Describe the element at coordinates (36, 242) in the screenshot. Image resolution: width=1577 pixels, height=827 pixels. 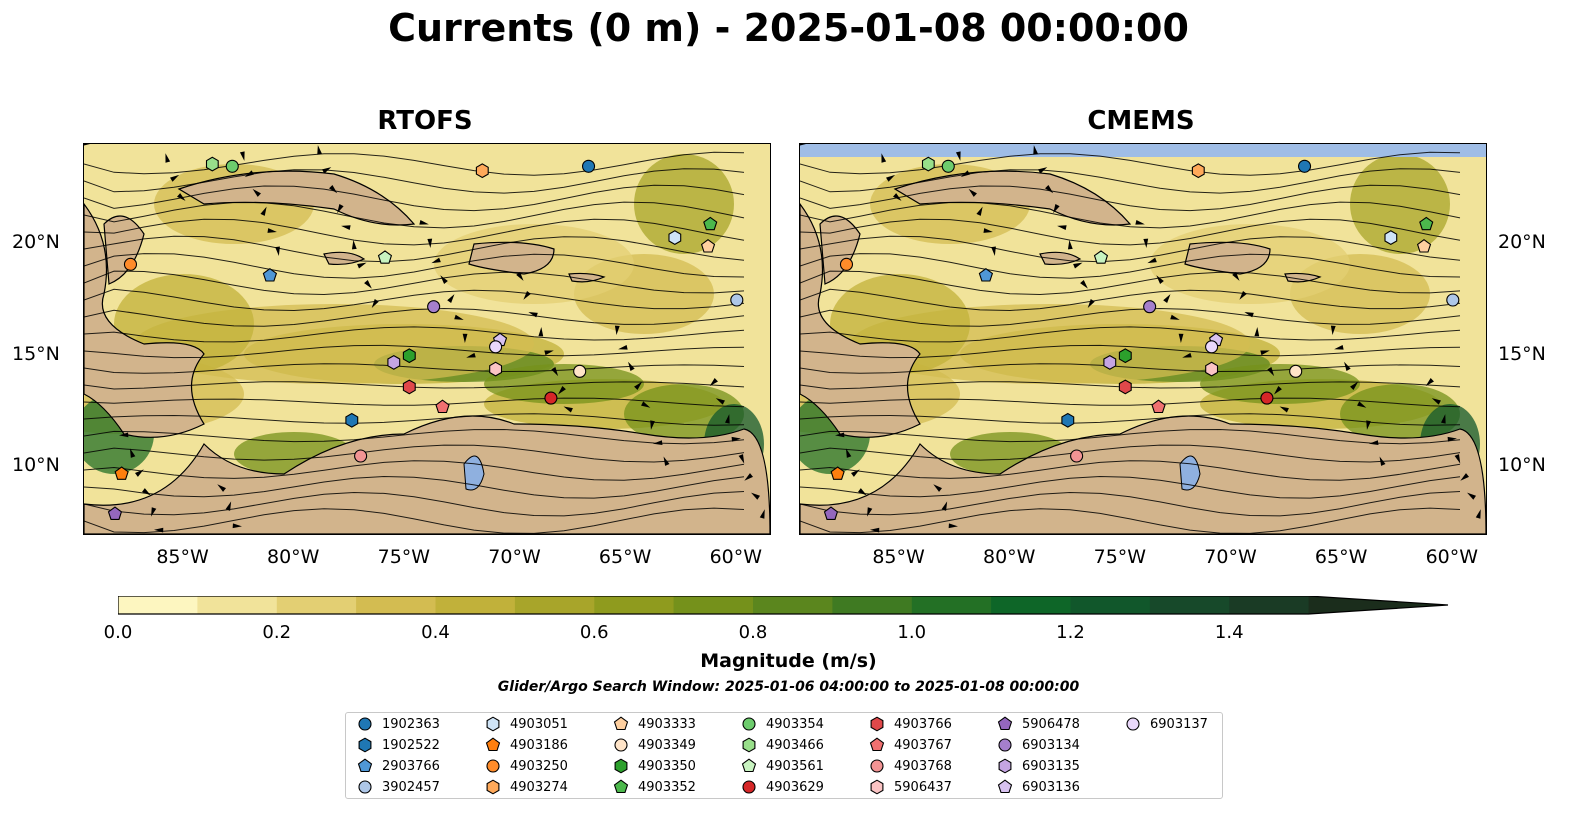
I see `y-tick-label-left: 20°N` at that location.